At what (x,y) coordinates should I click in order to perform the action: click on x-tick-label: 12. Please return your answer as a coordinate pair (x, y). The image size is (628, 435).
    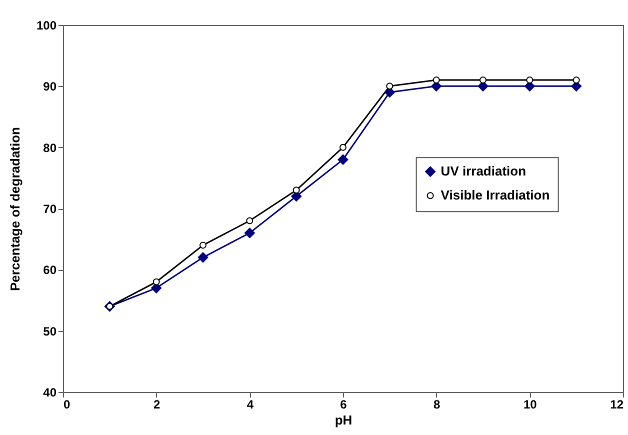
    Looking at the image, I should click on (617, 405).